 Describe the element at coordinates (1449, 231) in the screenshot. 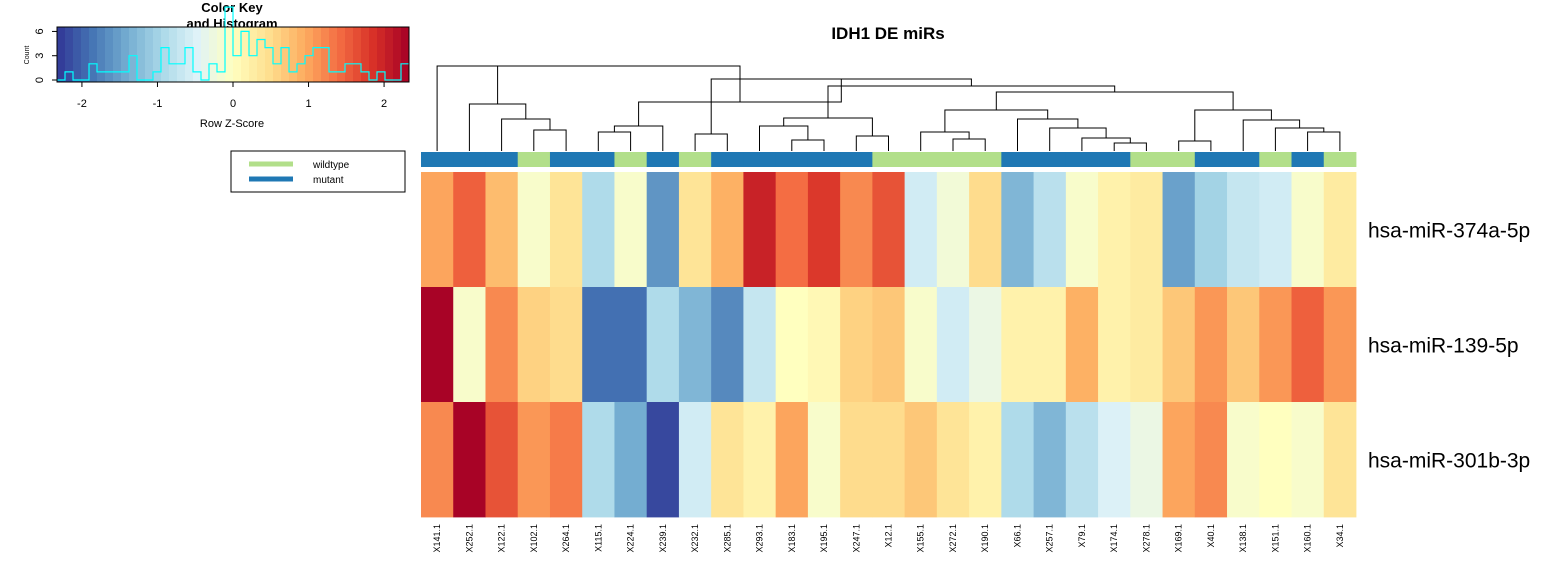

I see `row-label: hsa-miR-374a-5p` at that location.